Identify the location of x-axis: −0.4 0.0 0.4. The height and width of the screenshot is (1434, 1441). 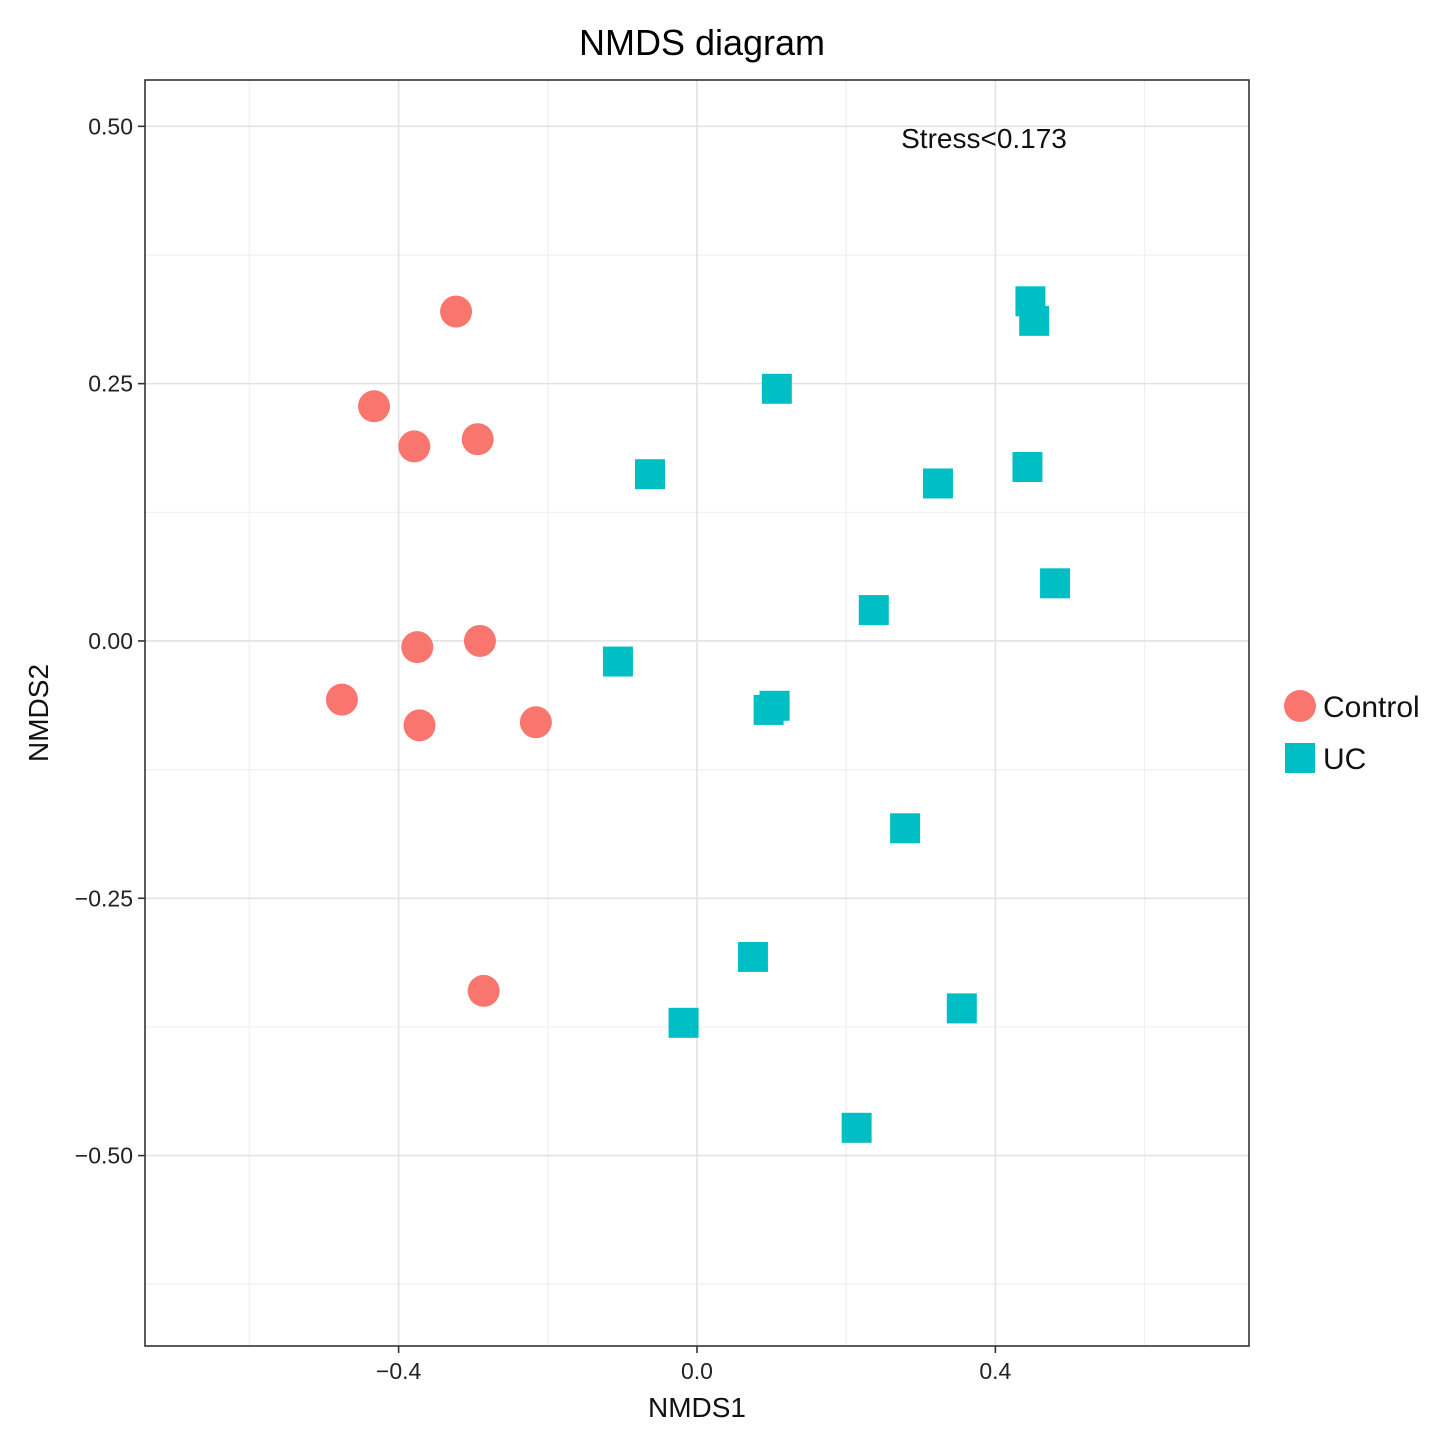
(694, 1365).